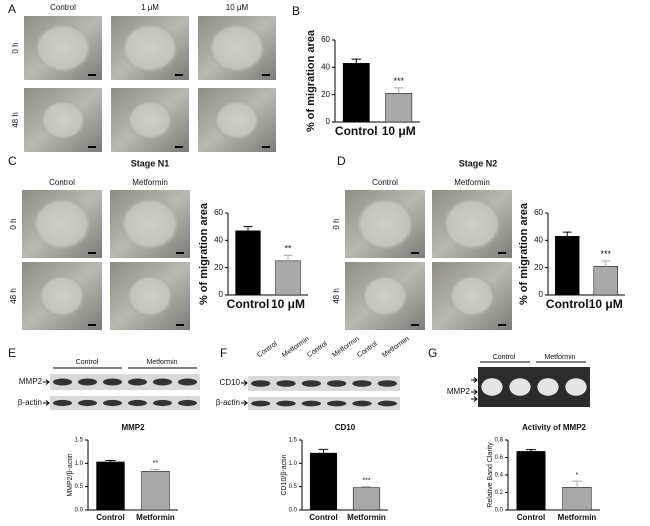 This screenshot has width=650, height=526. I want to click on panel-title: Stage N2, so click(478, 163).